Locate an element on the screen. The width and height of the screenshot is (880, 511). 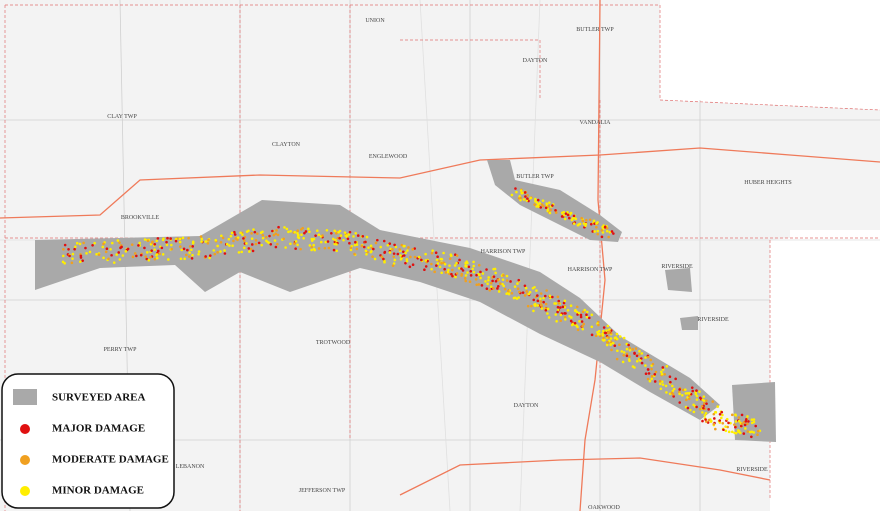
place-label: CLAY TWP is located at coordinates (122, 117).